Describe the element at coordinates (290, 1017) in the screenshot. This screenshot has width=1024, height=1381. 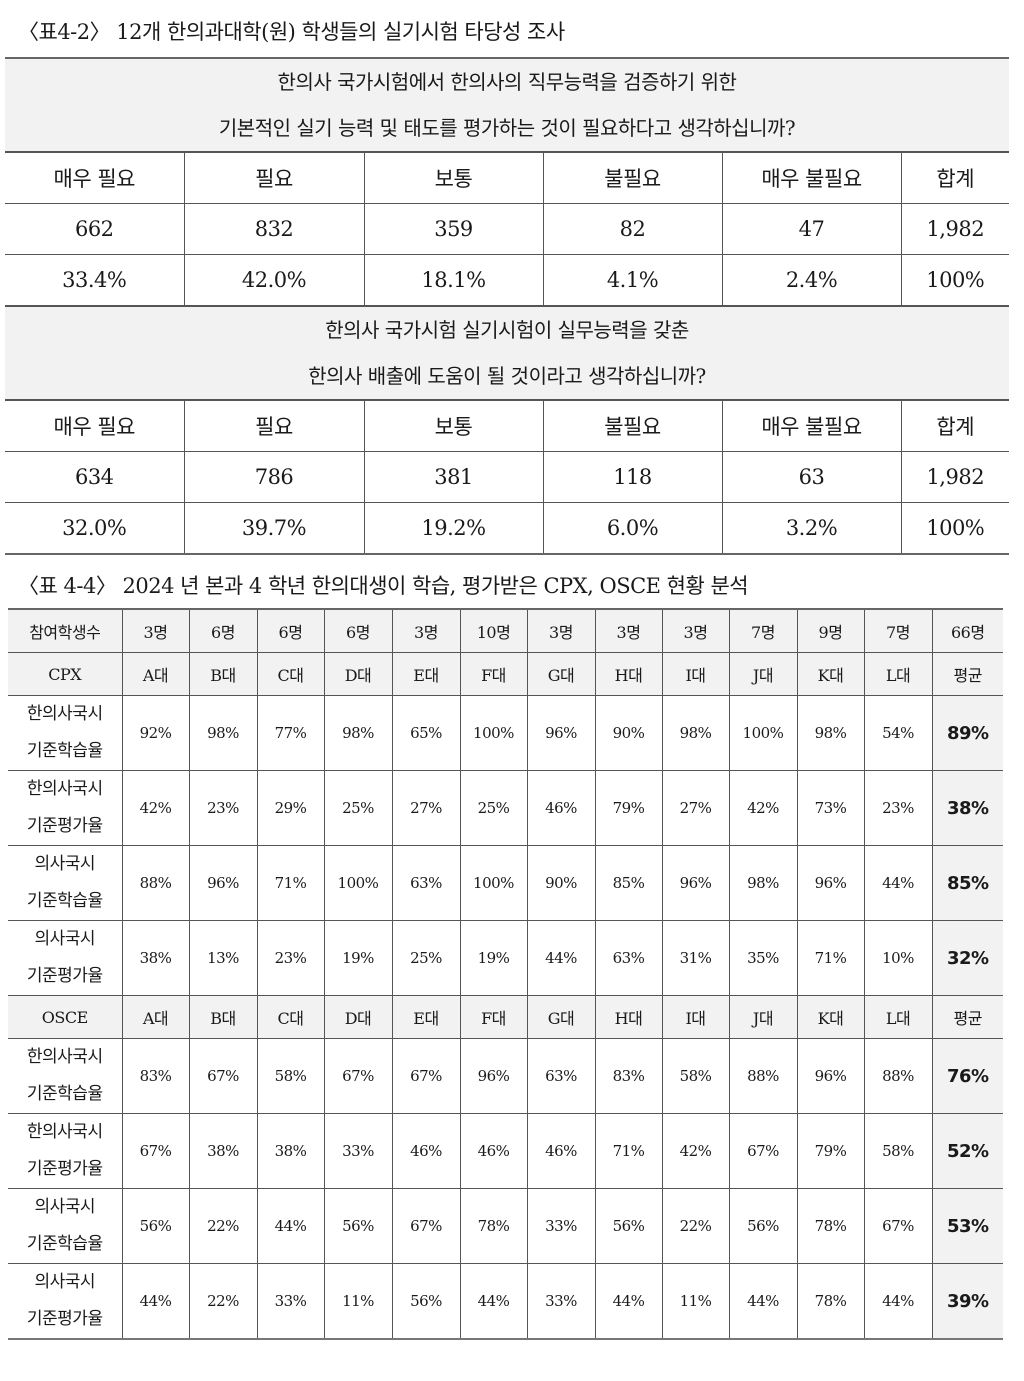
I see `school-header: C대` at that location.